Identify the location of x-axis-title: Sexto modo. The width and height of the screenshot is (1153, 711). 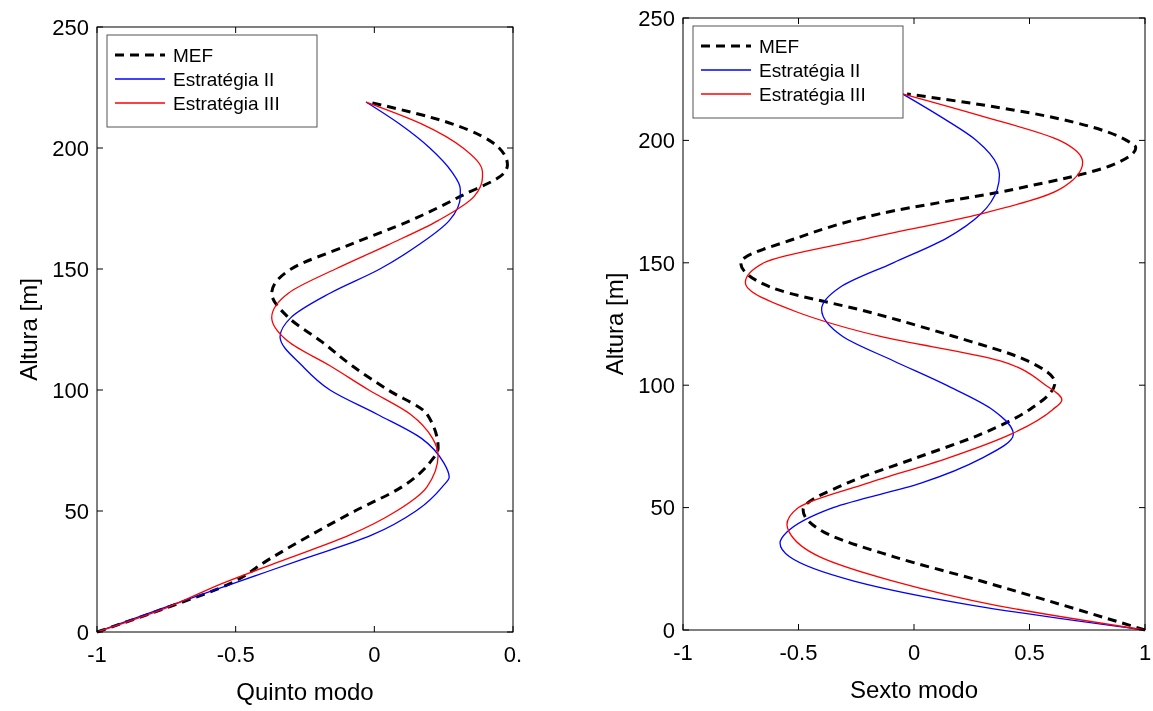
(914, 689).